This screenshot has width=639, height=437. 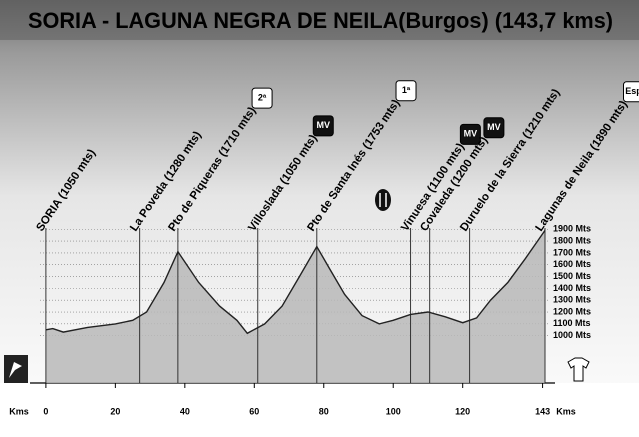 I want to click on y-tick-label: 1900 Mts, so click(x=572, y=229).